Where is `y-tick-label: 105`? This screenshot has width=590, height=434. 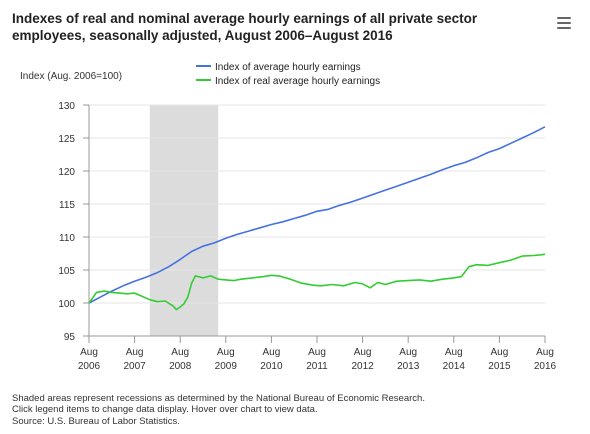 y-tick-label: 105 is located at coordinates (66, 271).